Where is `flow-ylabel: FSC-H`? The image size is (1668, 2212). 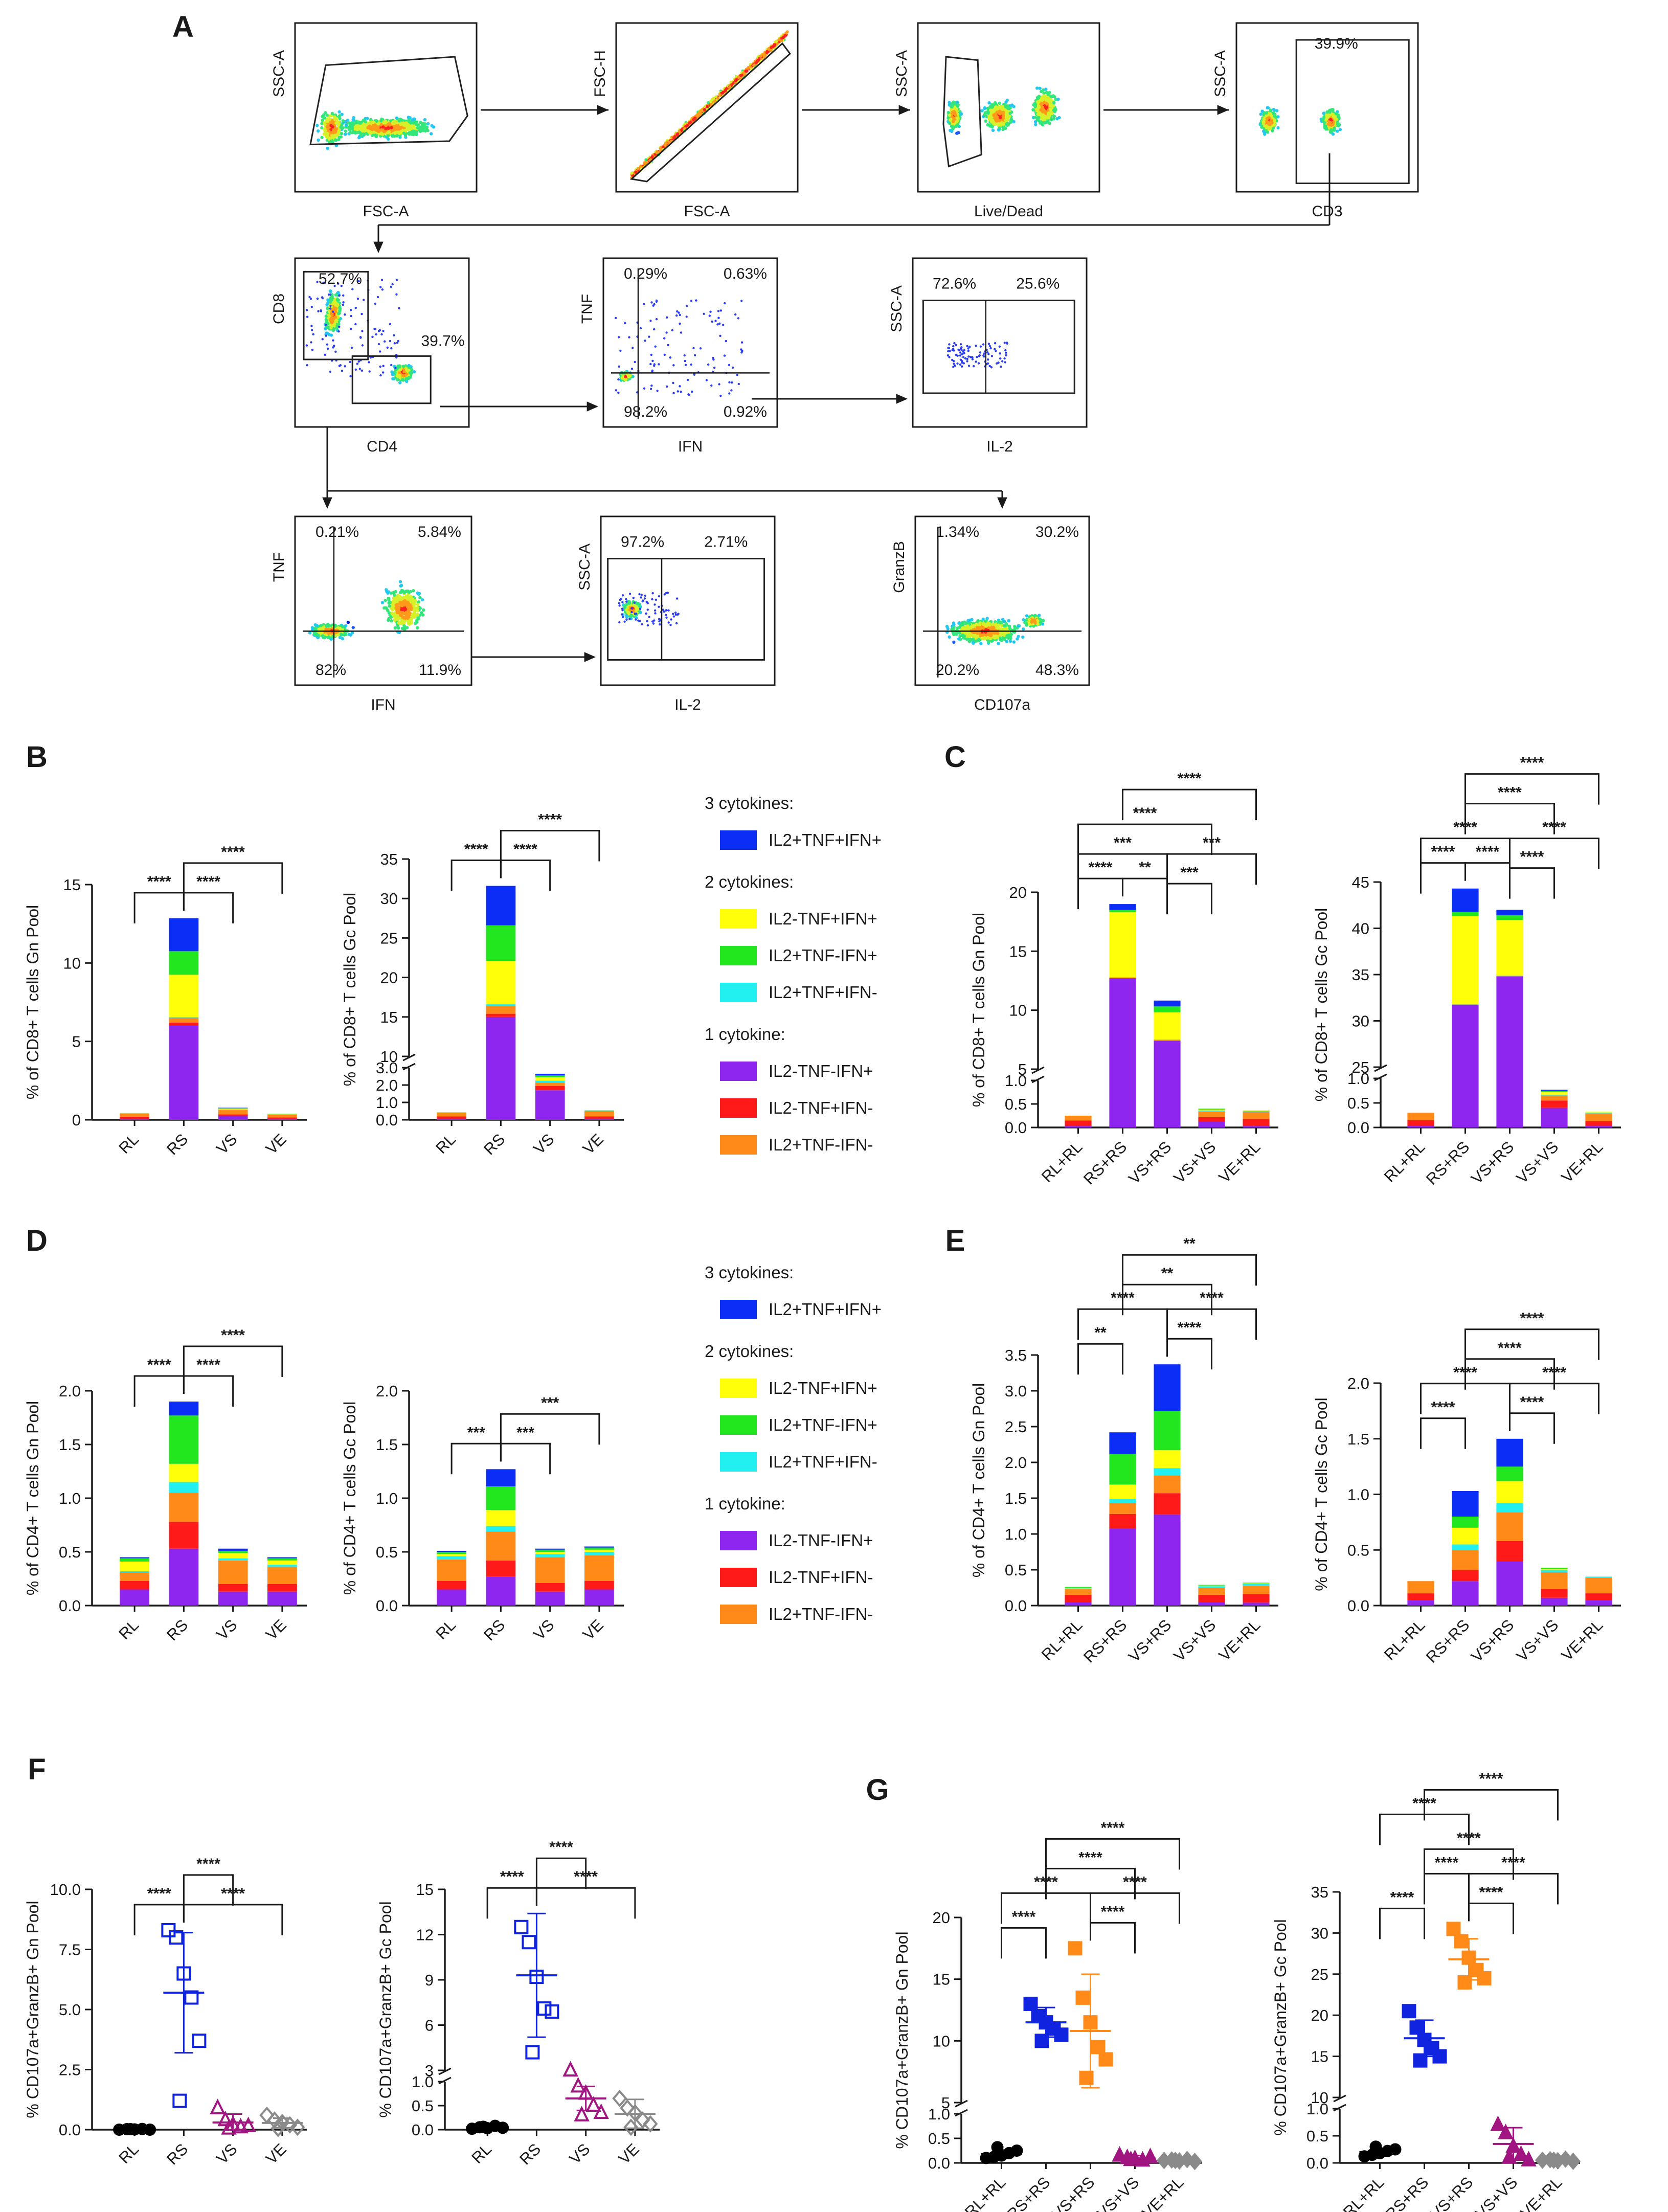 flow-ylabel: FSC-H is located at coordinates (600, 74).